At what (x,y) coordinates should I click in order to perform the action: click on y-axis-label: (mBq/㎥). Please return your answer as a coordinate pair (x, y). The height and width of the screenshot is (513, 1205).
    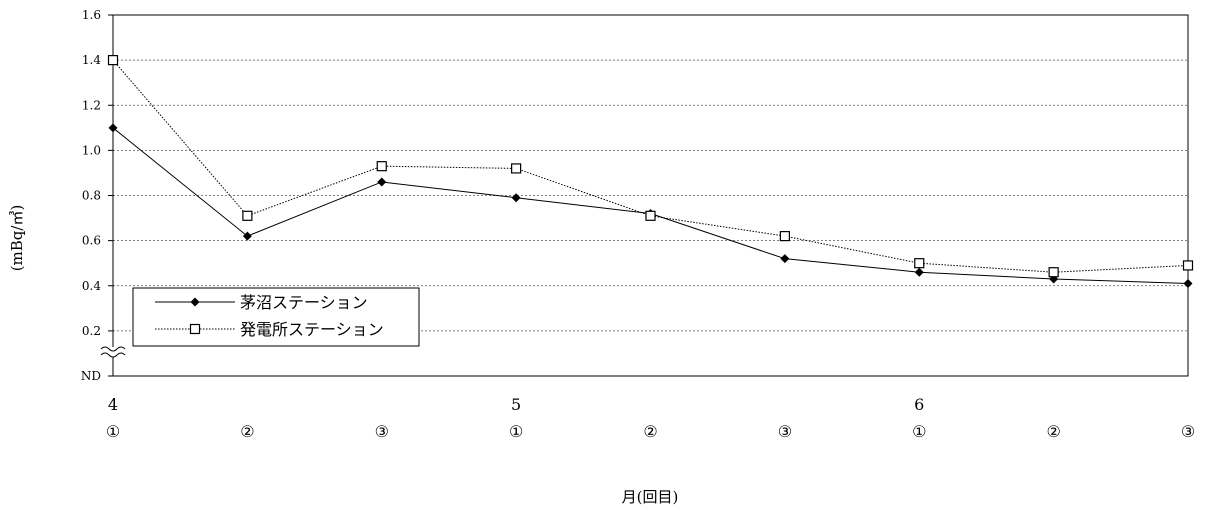
    Looking at the image, I should click on (17, 238).